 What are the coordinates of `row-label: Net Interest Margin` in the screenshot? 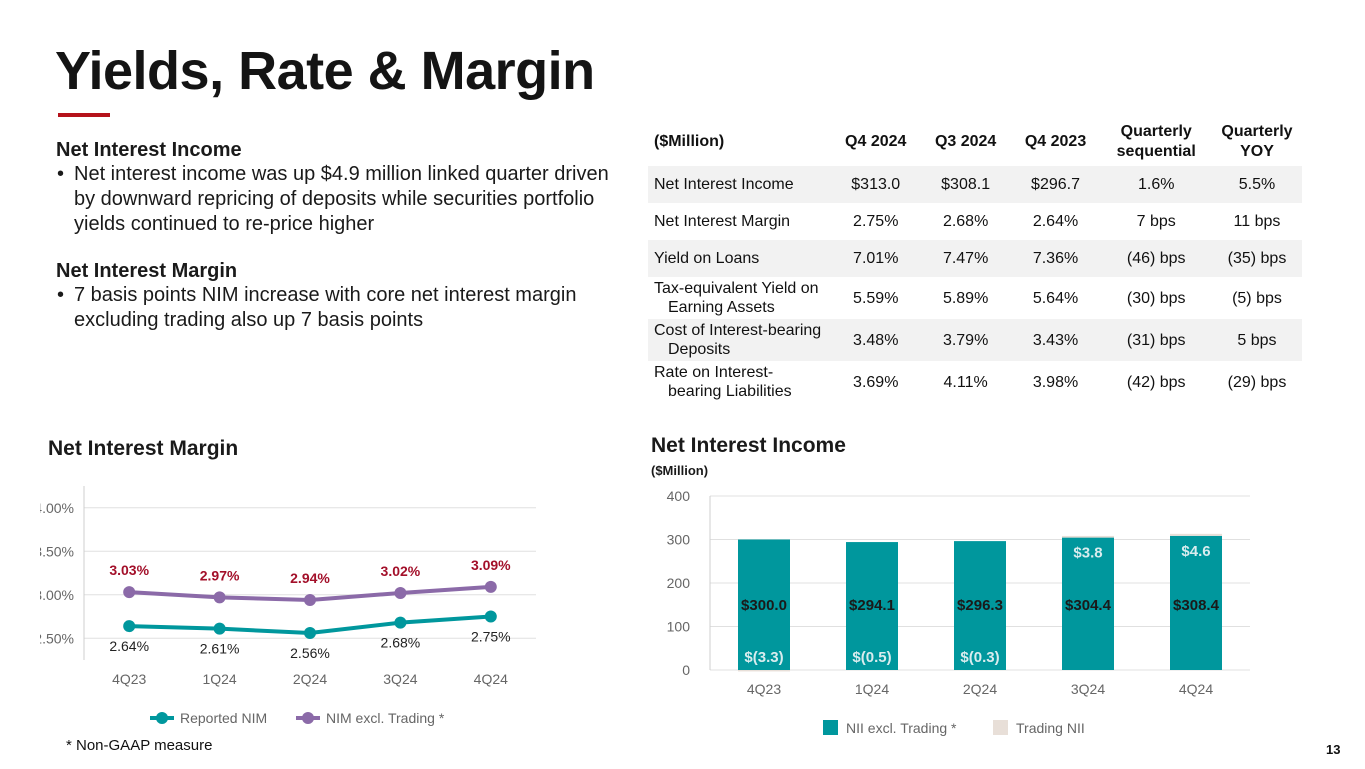 It's located at (722, 221).